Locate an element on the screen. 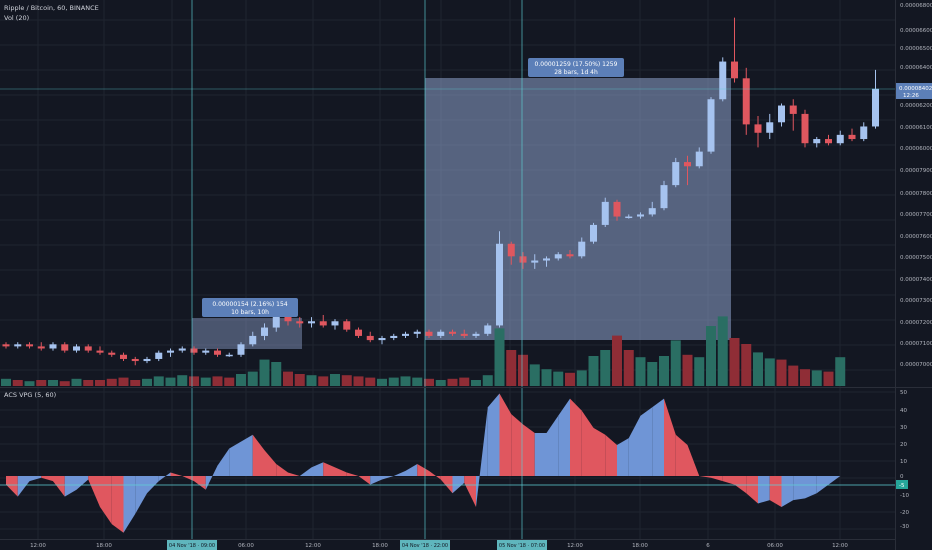 The image size is (932, 550). indicator-tick-label: 0 is located at coordinates (902, 477).